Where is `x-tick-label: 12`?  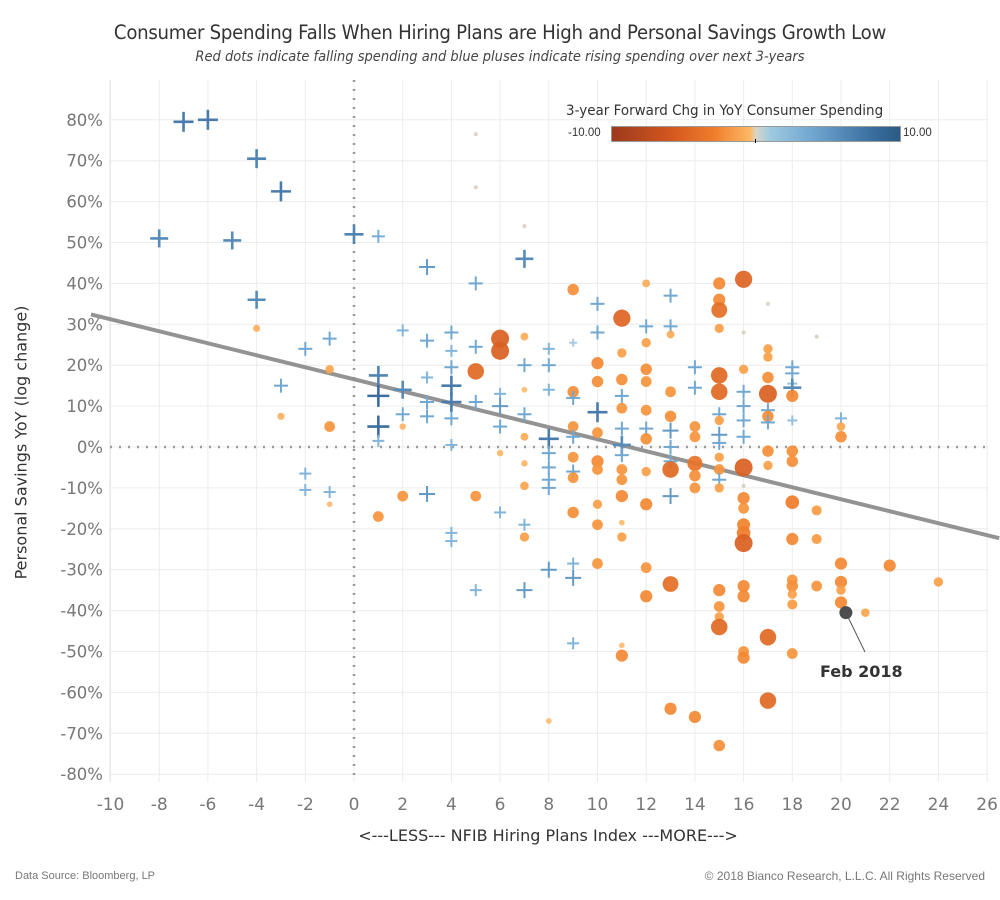
x-tick-label: 12 is located at coordinates (646, 805).